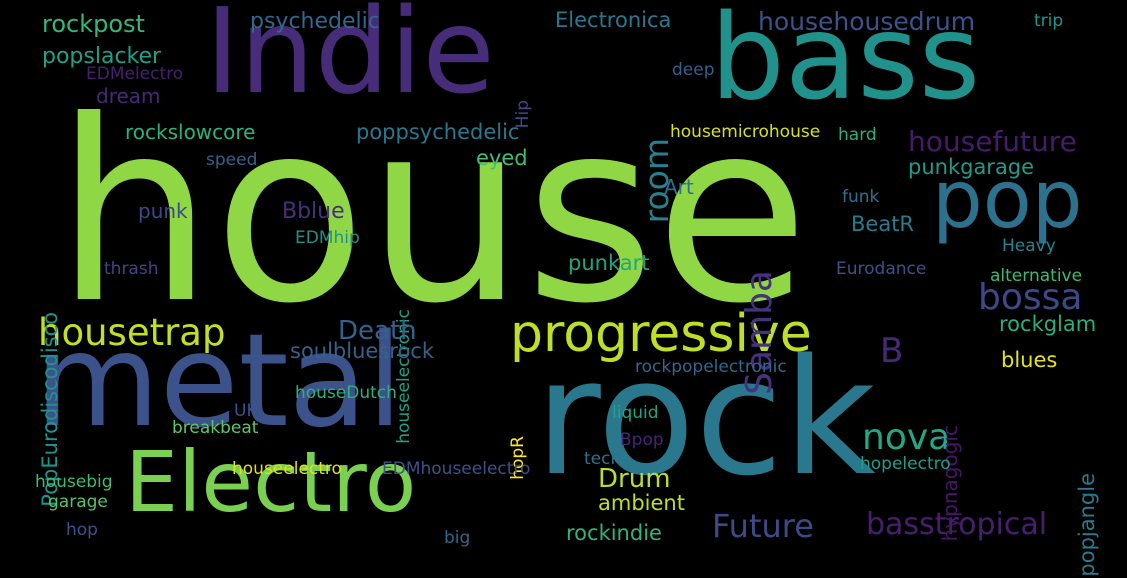 The width and height of the screenshot is (1127, 578). Describe the element at coordinates (609, 263) in the screenshot. I see `word-cloud-word: punkart` at that location.